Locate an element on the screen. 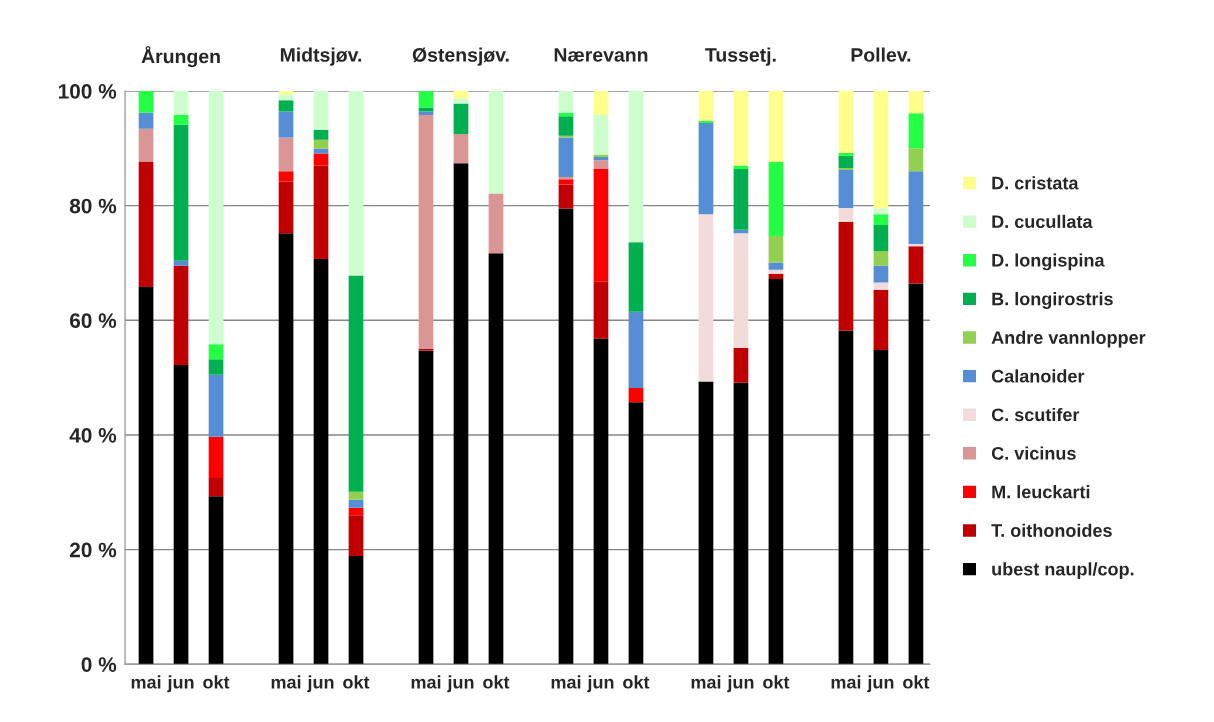 The height and width of the screenshot is (722, 1214). text: Årungen is located at coordinates (180, 56).